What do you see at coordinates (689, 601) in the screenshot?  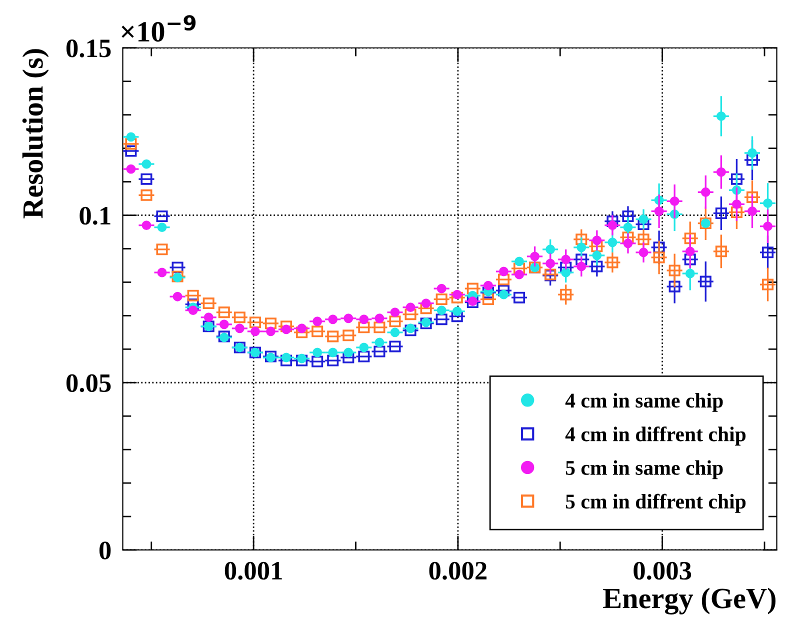 I see `x-axis-title: Energy (GeV)` at bounding box center [689, 601].